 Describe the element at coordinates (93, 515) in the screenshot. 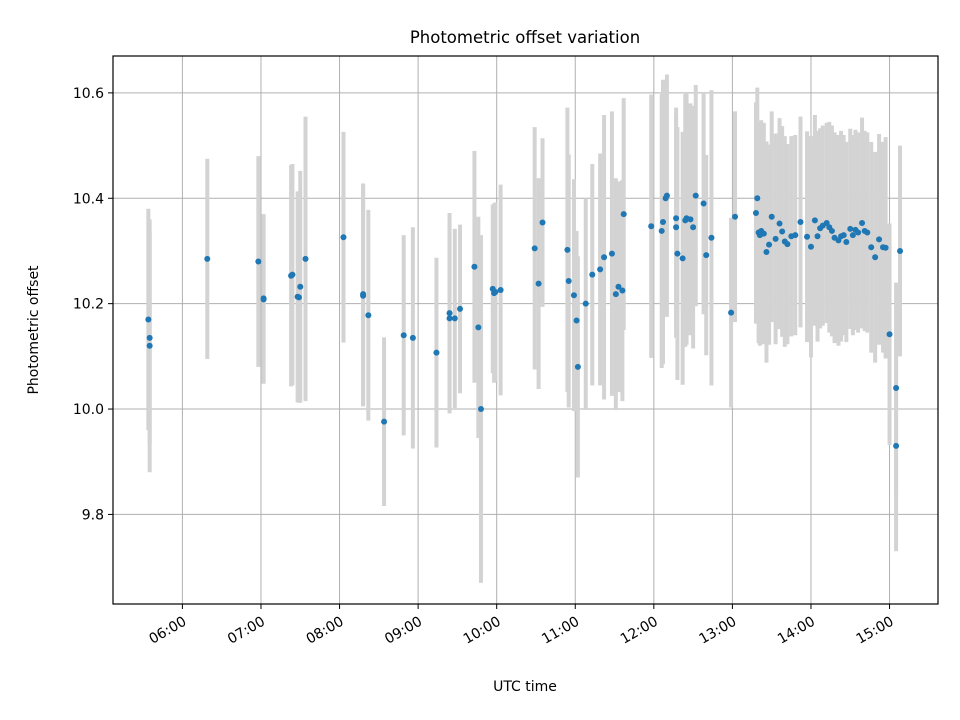

I see `y-tick-label: 9.8` at that location.